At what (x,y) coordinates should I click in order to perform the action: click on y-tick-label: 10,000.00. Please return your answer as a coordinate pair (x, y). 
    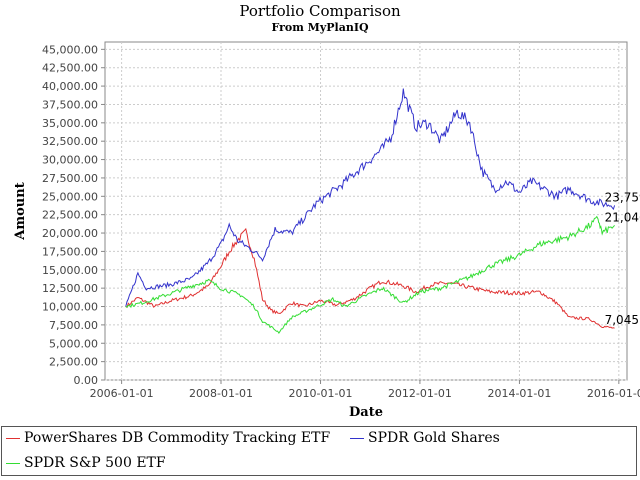
    Looking at the image, I should click on (70, 307).